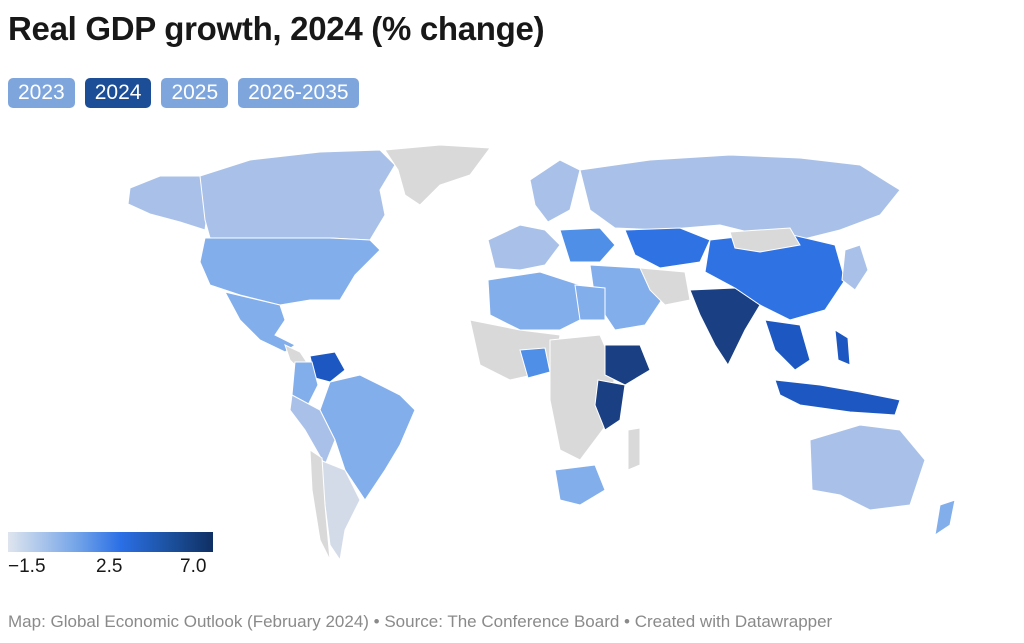 This screenshot has width=1024, height=643. I want to click on tab-2024: 2024, so click(118, 93).